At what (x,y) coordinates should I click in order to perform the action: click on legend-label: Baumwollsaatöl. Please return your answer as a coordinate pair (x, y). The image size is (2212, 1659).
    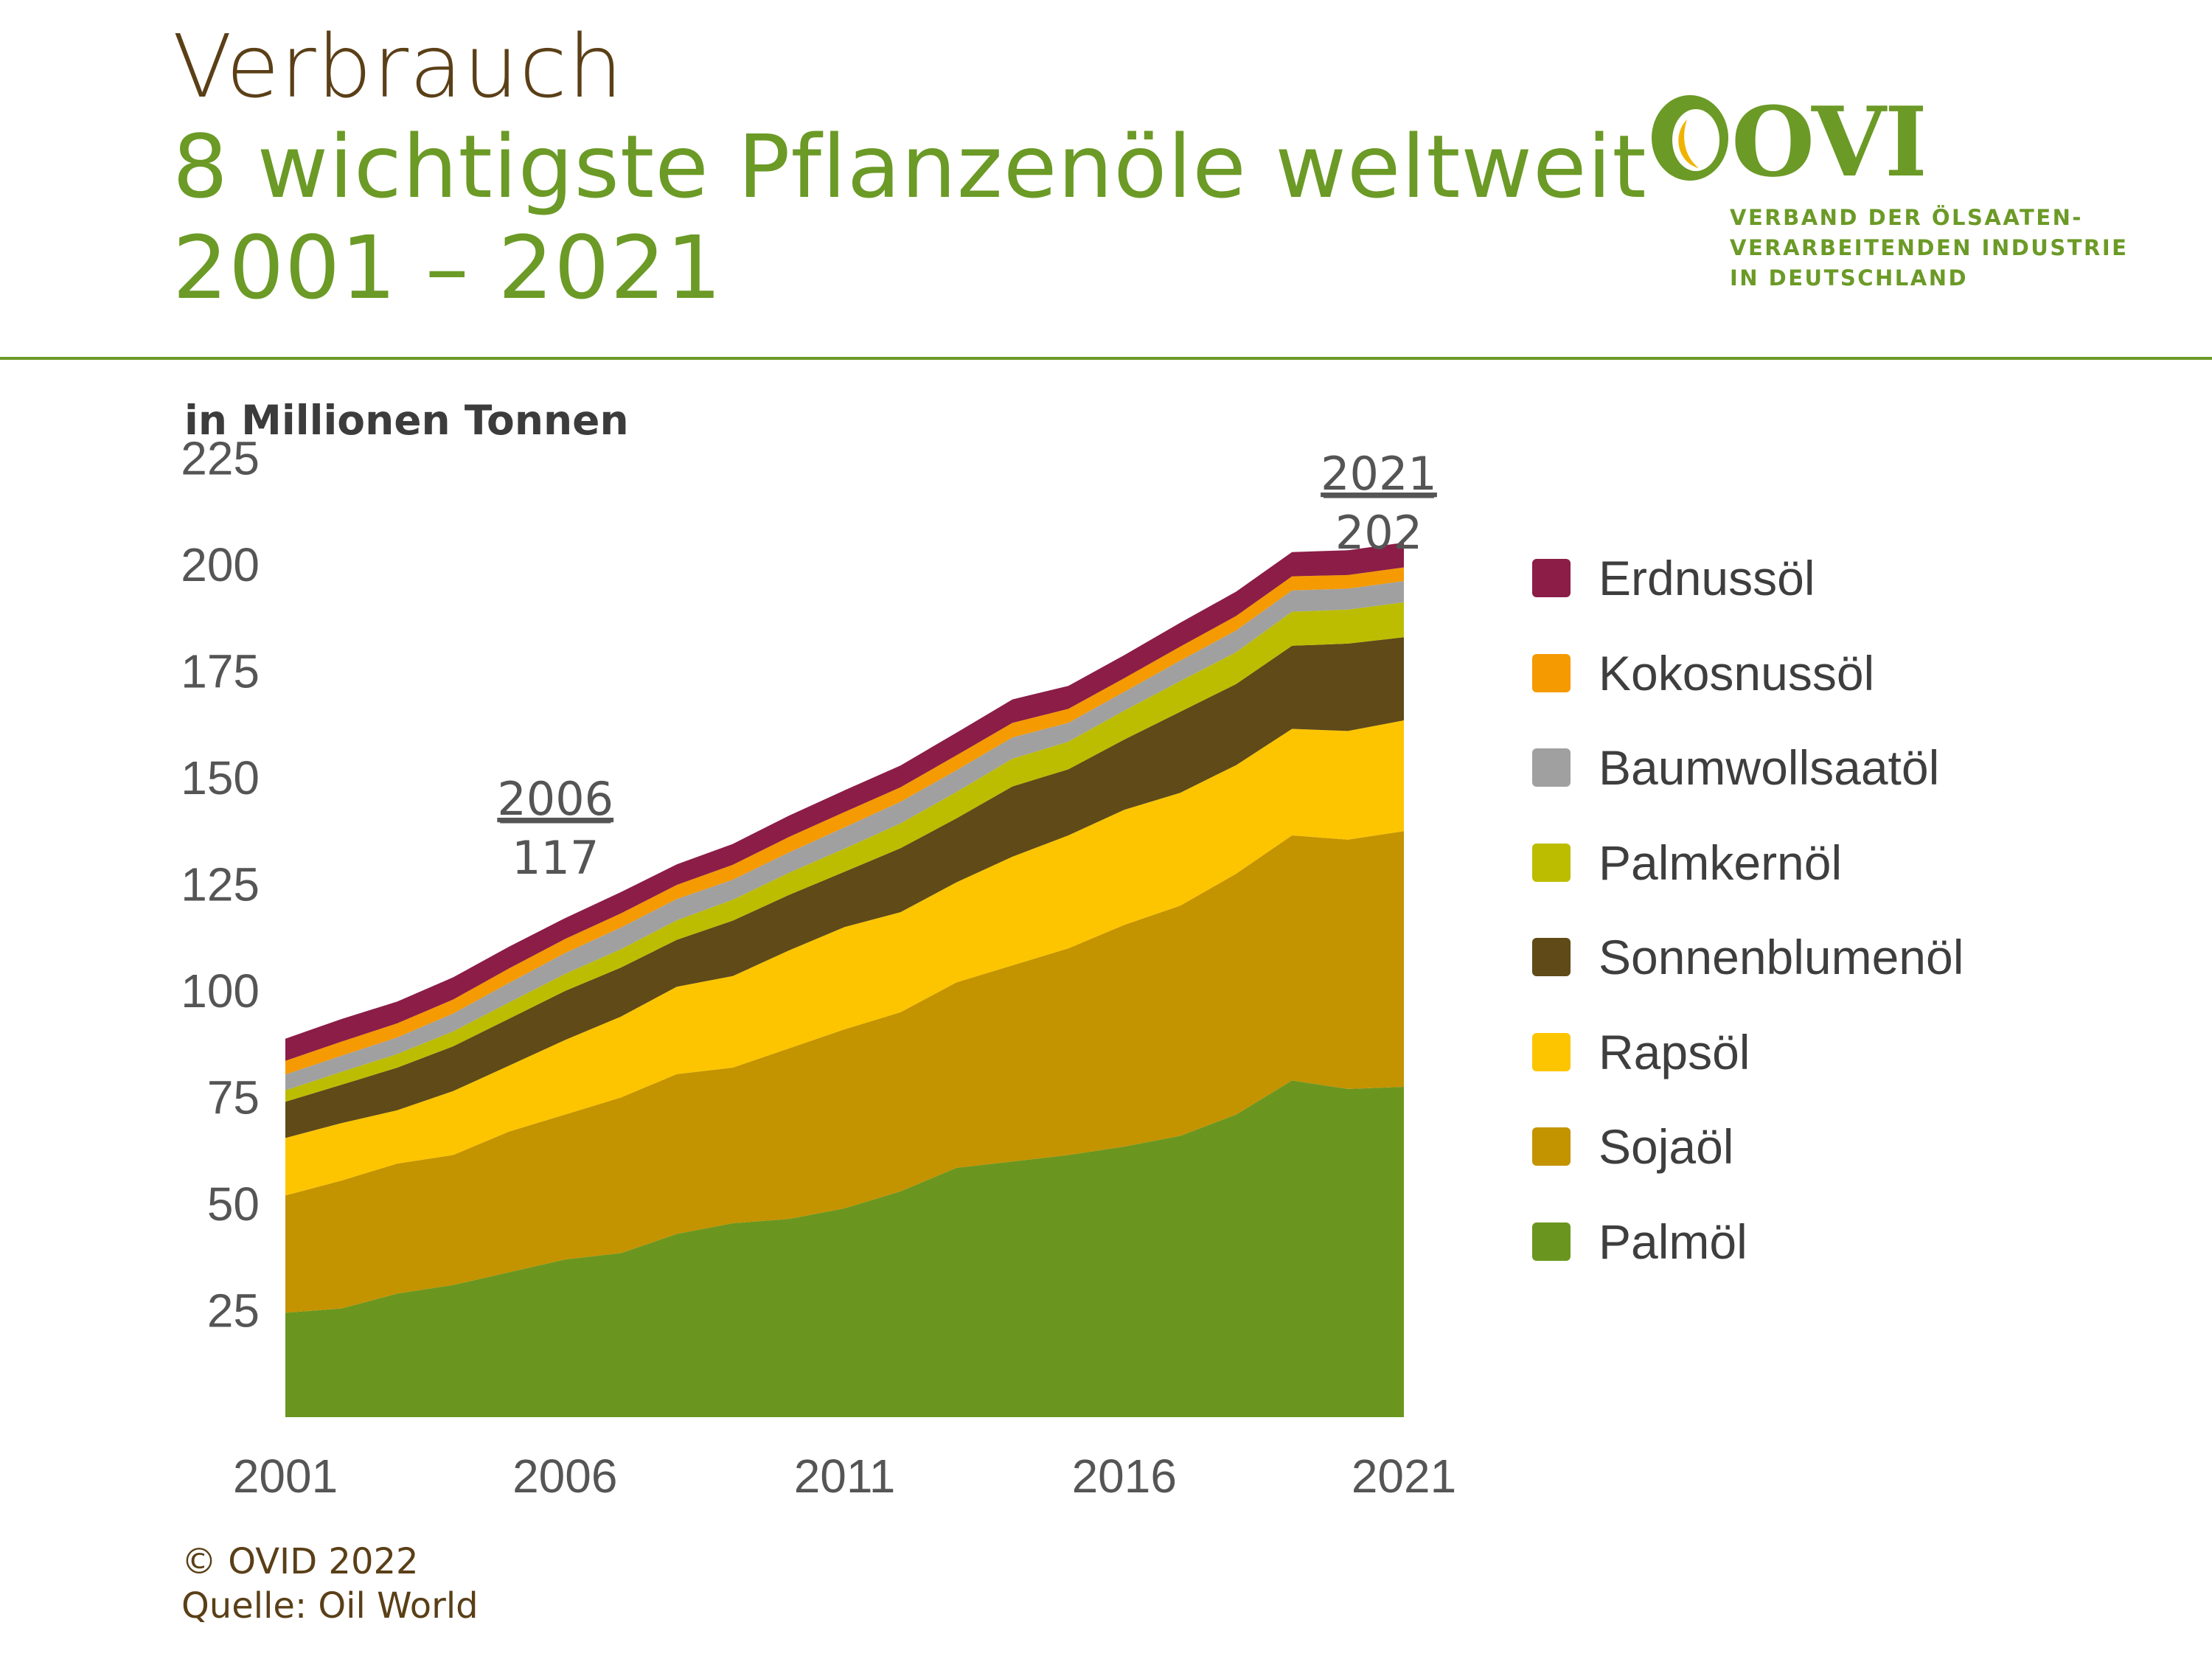
    Looking at the image, I should click on (1769, 767).